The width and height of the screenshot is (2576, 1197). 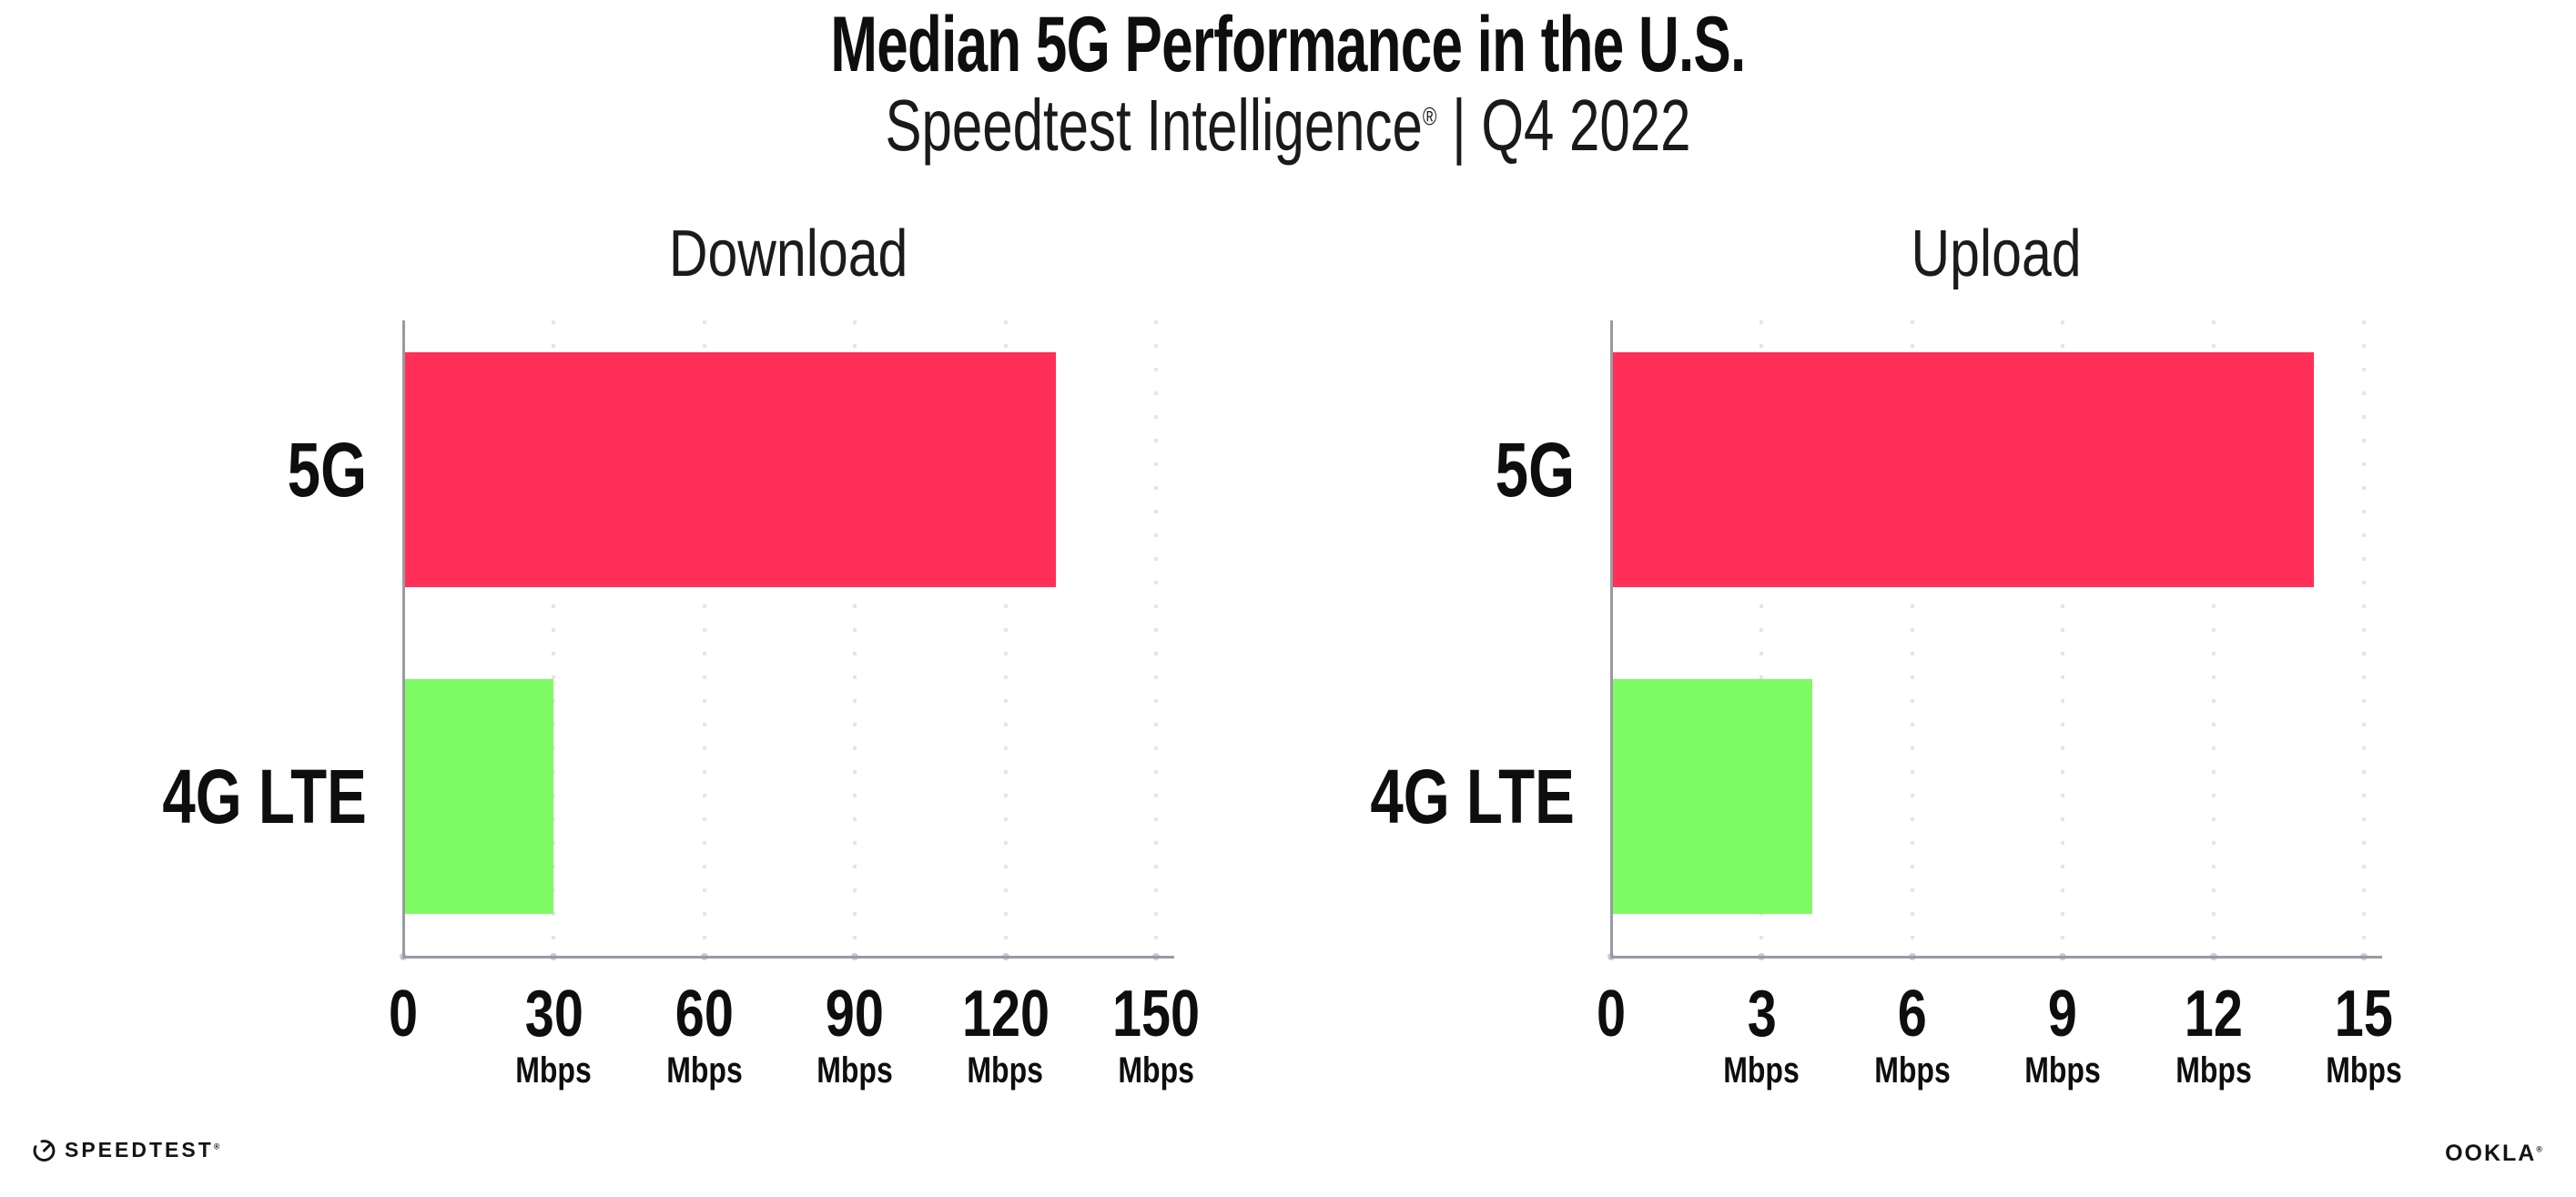 What do you see at coordinates (1429, 117) in the screenshot?
I see `registered-mark: ®` at bounding box center [1429, 117].